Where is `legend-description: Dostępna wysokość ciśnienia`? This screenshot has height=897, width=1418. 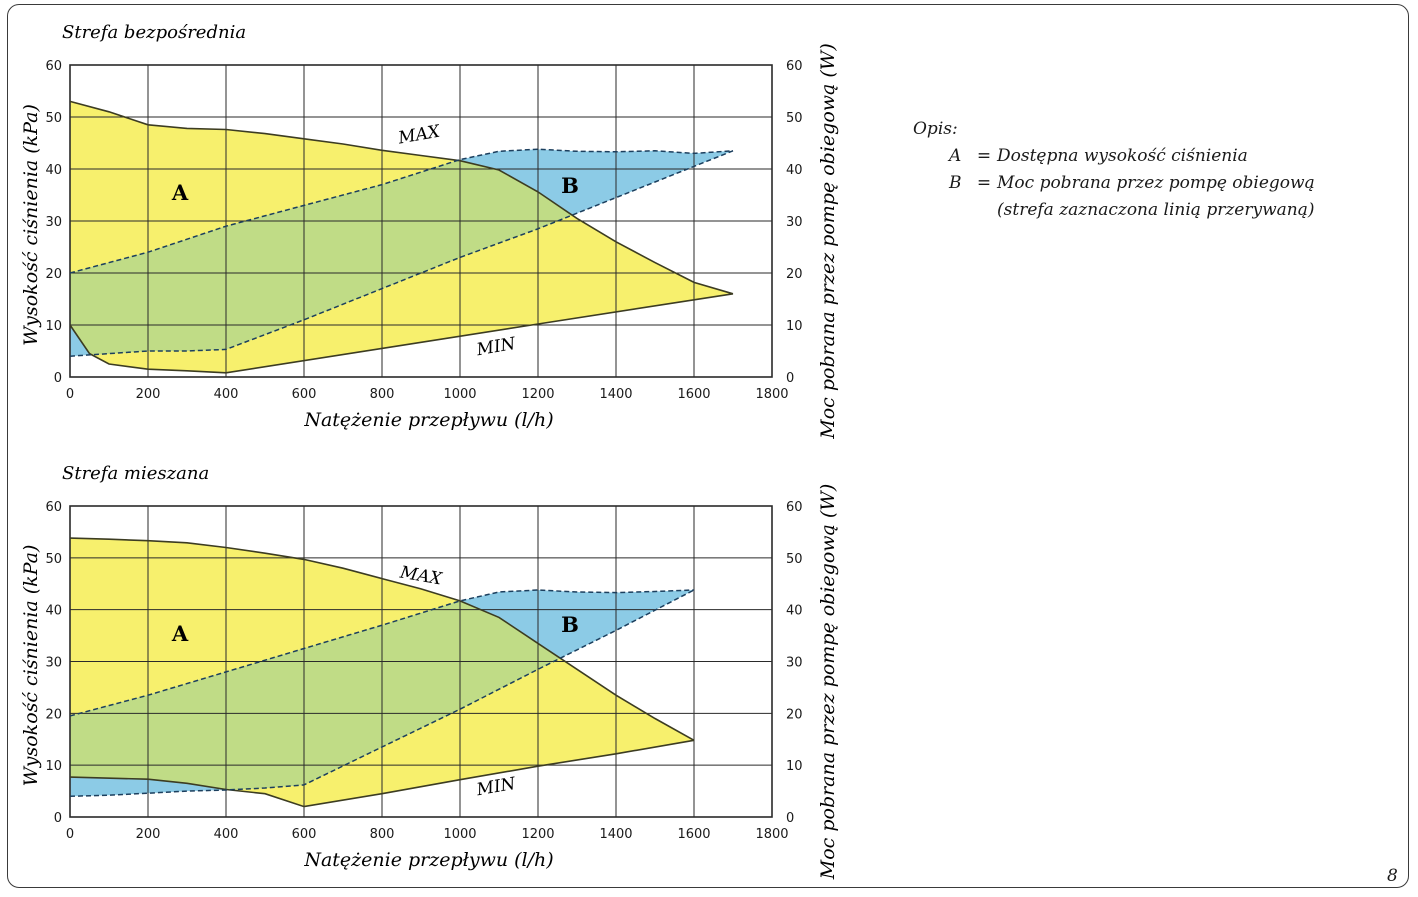
legend-description: Dostępna wysokość ciśnienia is located at coordinates (1122, 156).